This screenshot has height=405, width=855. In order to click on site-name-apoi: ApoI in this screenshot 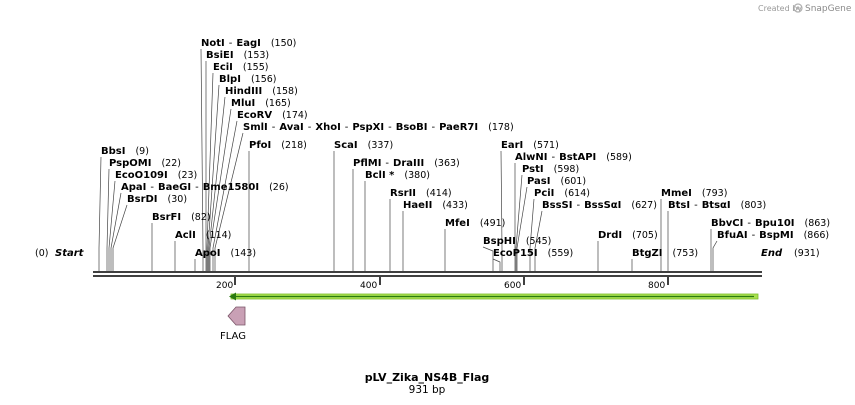, I will do `click(208, 253)`.